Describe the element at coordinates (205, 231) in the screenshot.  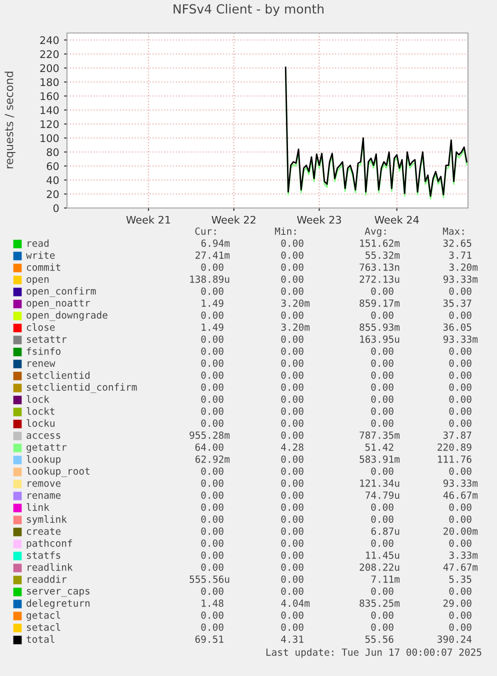
I see `text: Cur:` at that location.